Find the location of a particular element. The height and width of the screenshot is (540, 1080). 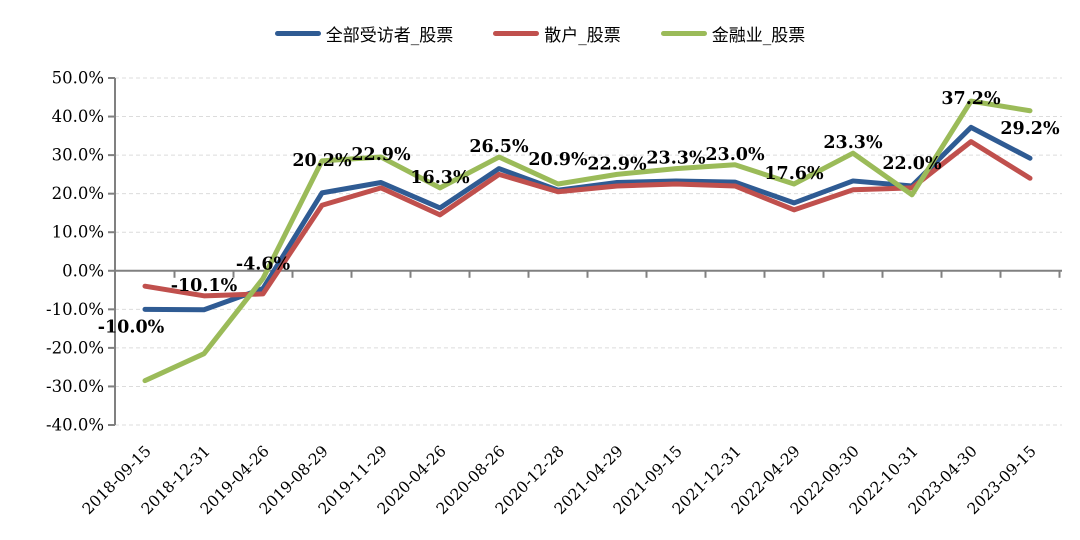

legend-label: 全部受访者_股票 is located at coordinates (389, 36).